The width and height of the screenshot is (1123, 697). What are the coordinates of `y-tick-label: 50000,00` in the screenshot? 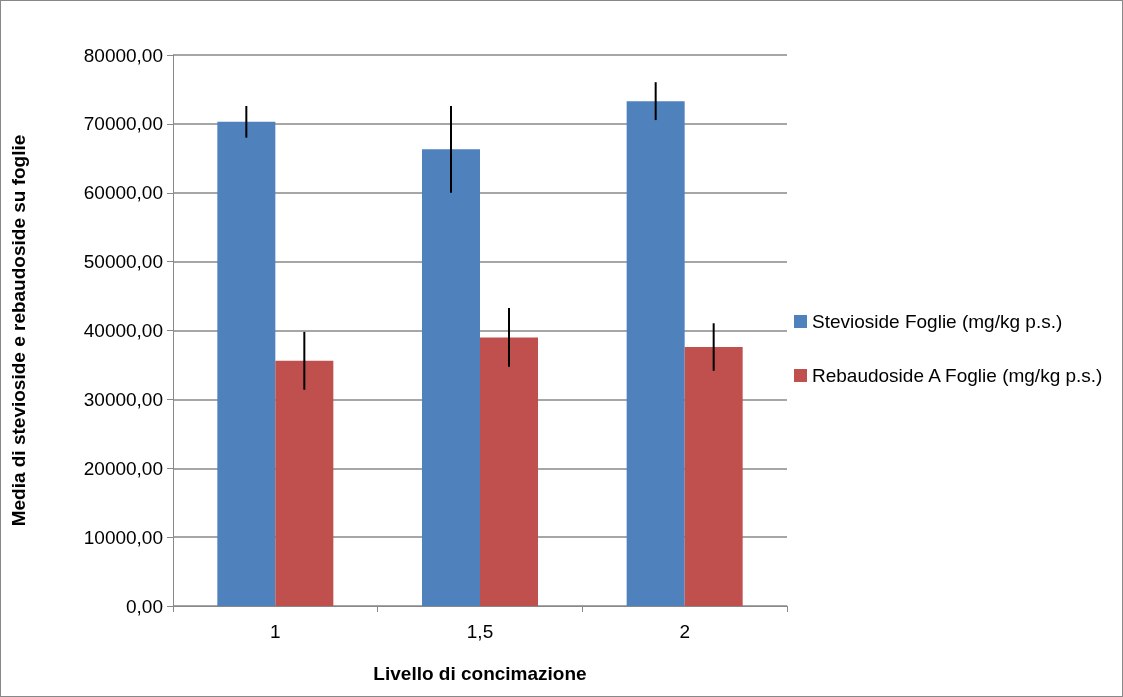 It's located at (123, 262).